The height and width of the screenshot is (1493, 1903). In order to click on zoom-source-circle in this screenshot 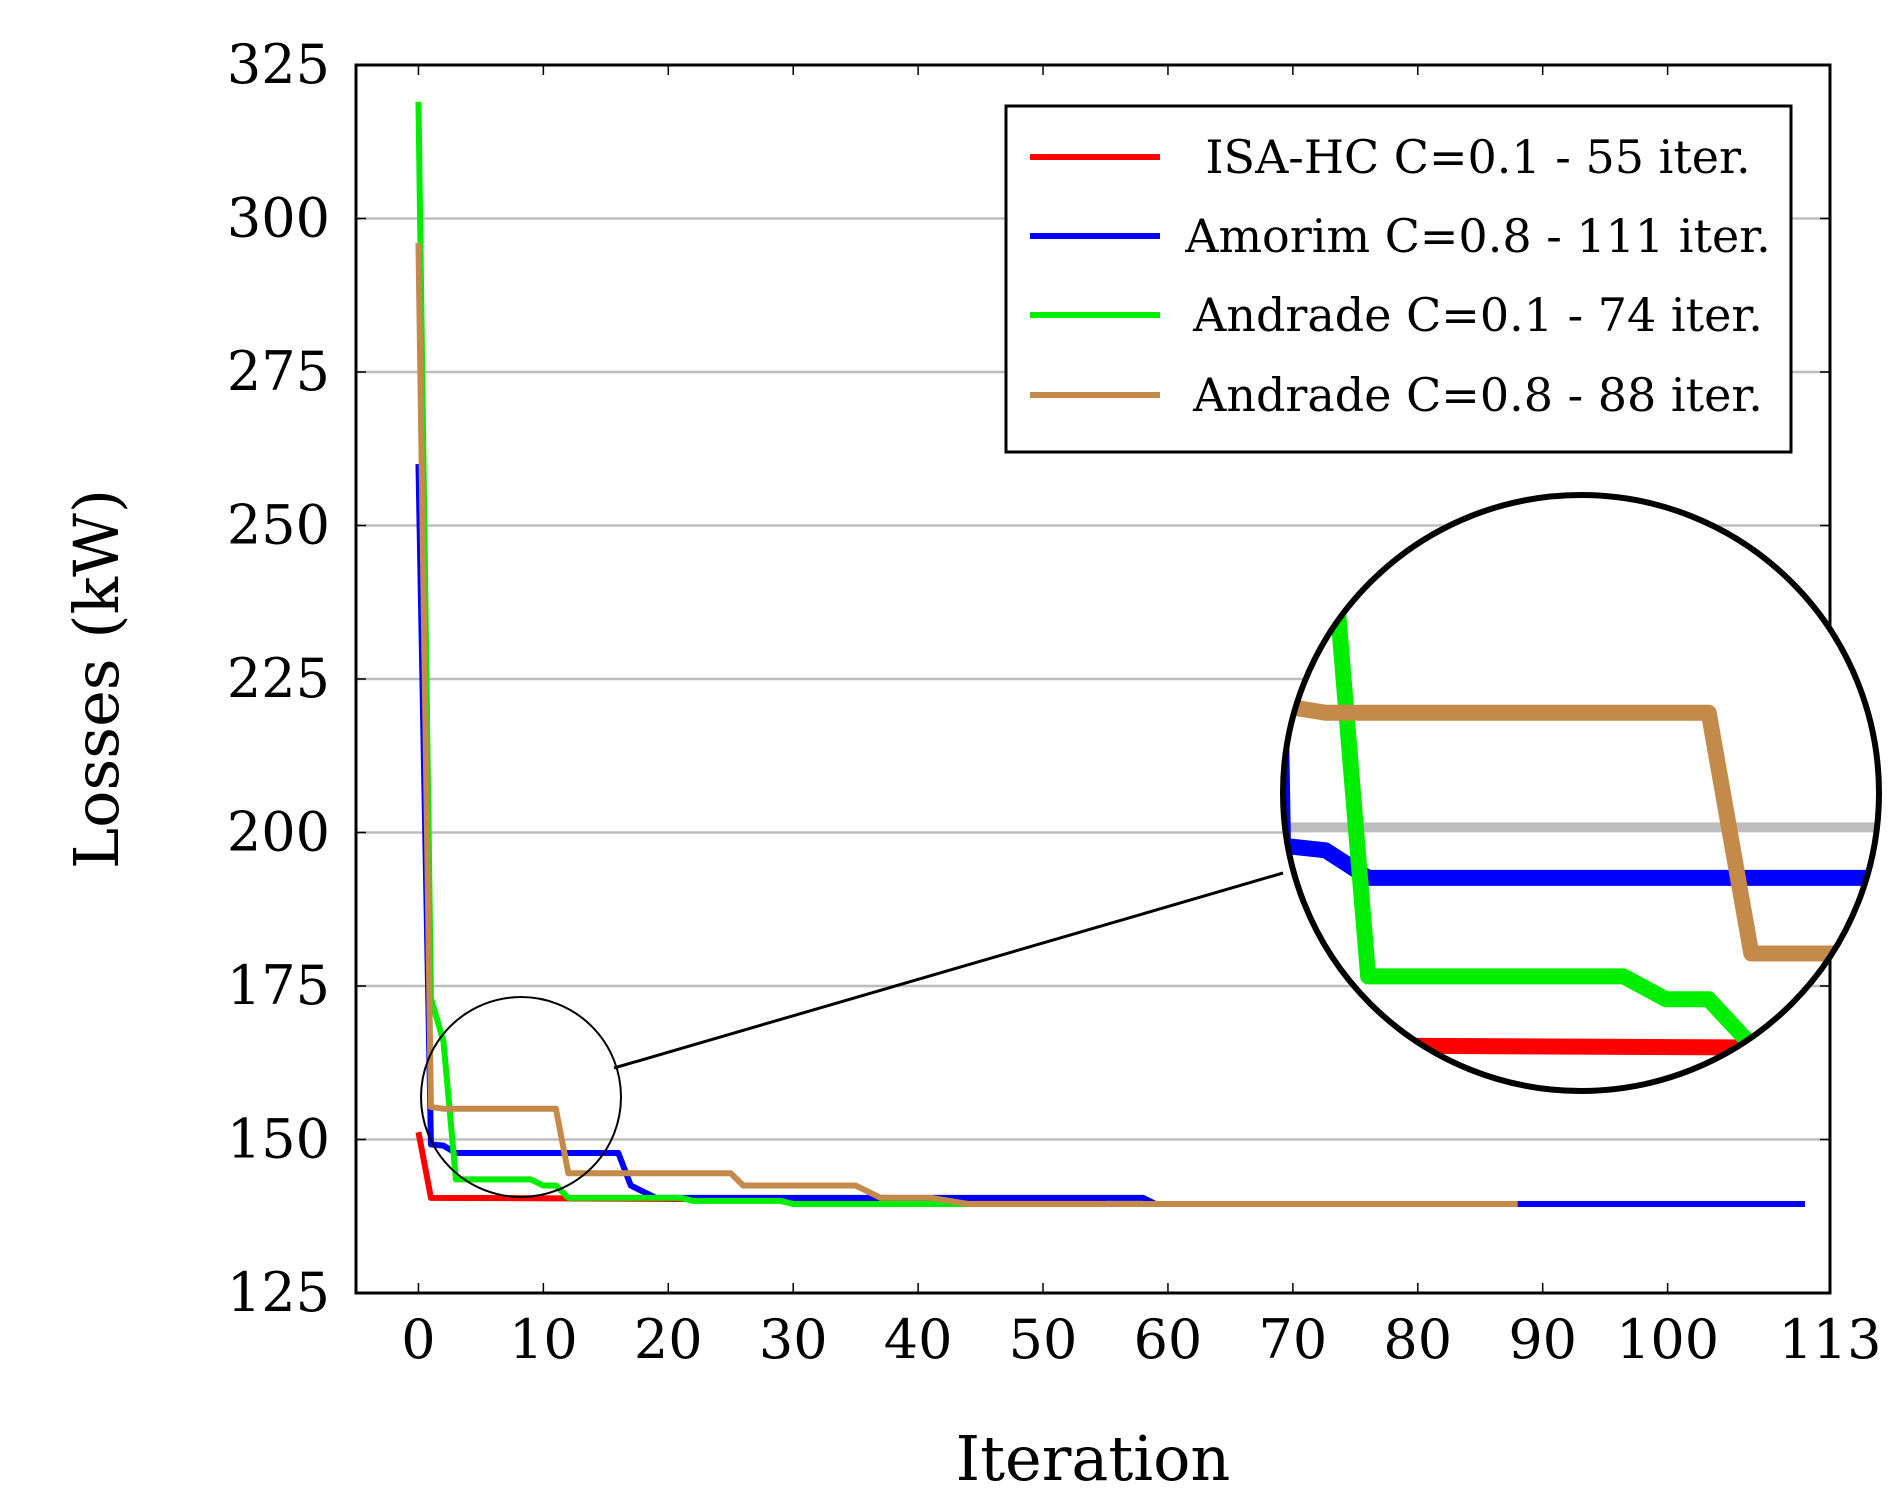, I will do `click(521, 1097)`.